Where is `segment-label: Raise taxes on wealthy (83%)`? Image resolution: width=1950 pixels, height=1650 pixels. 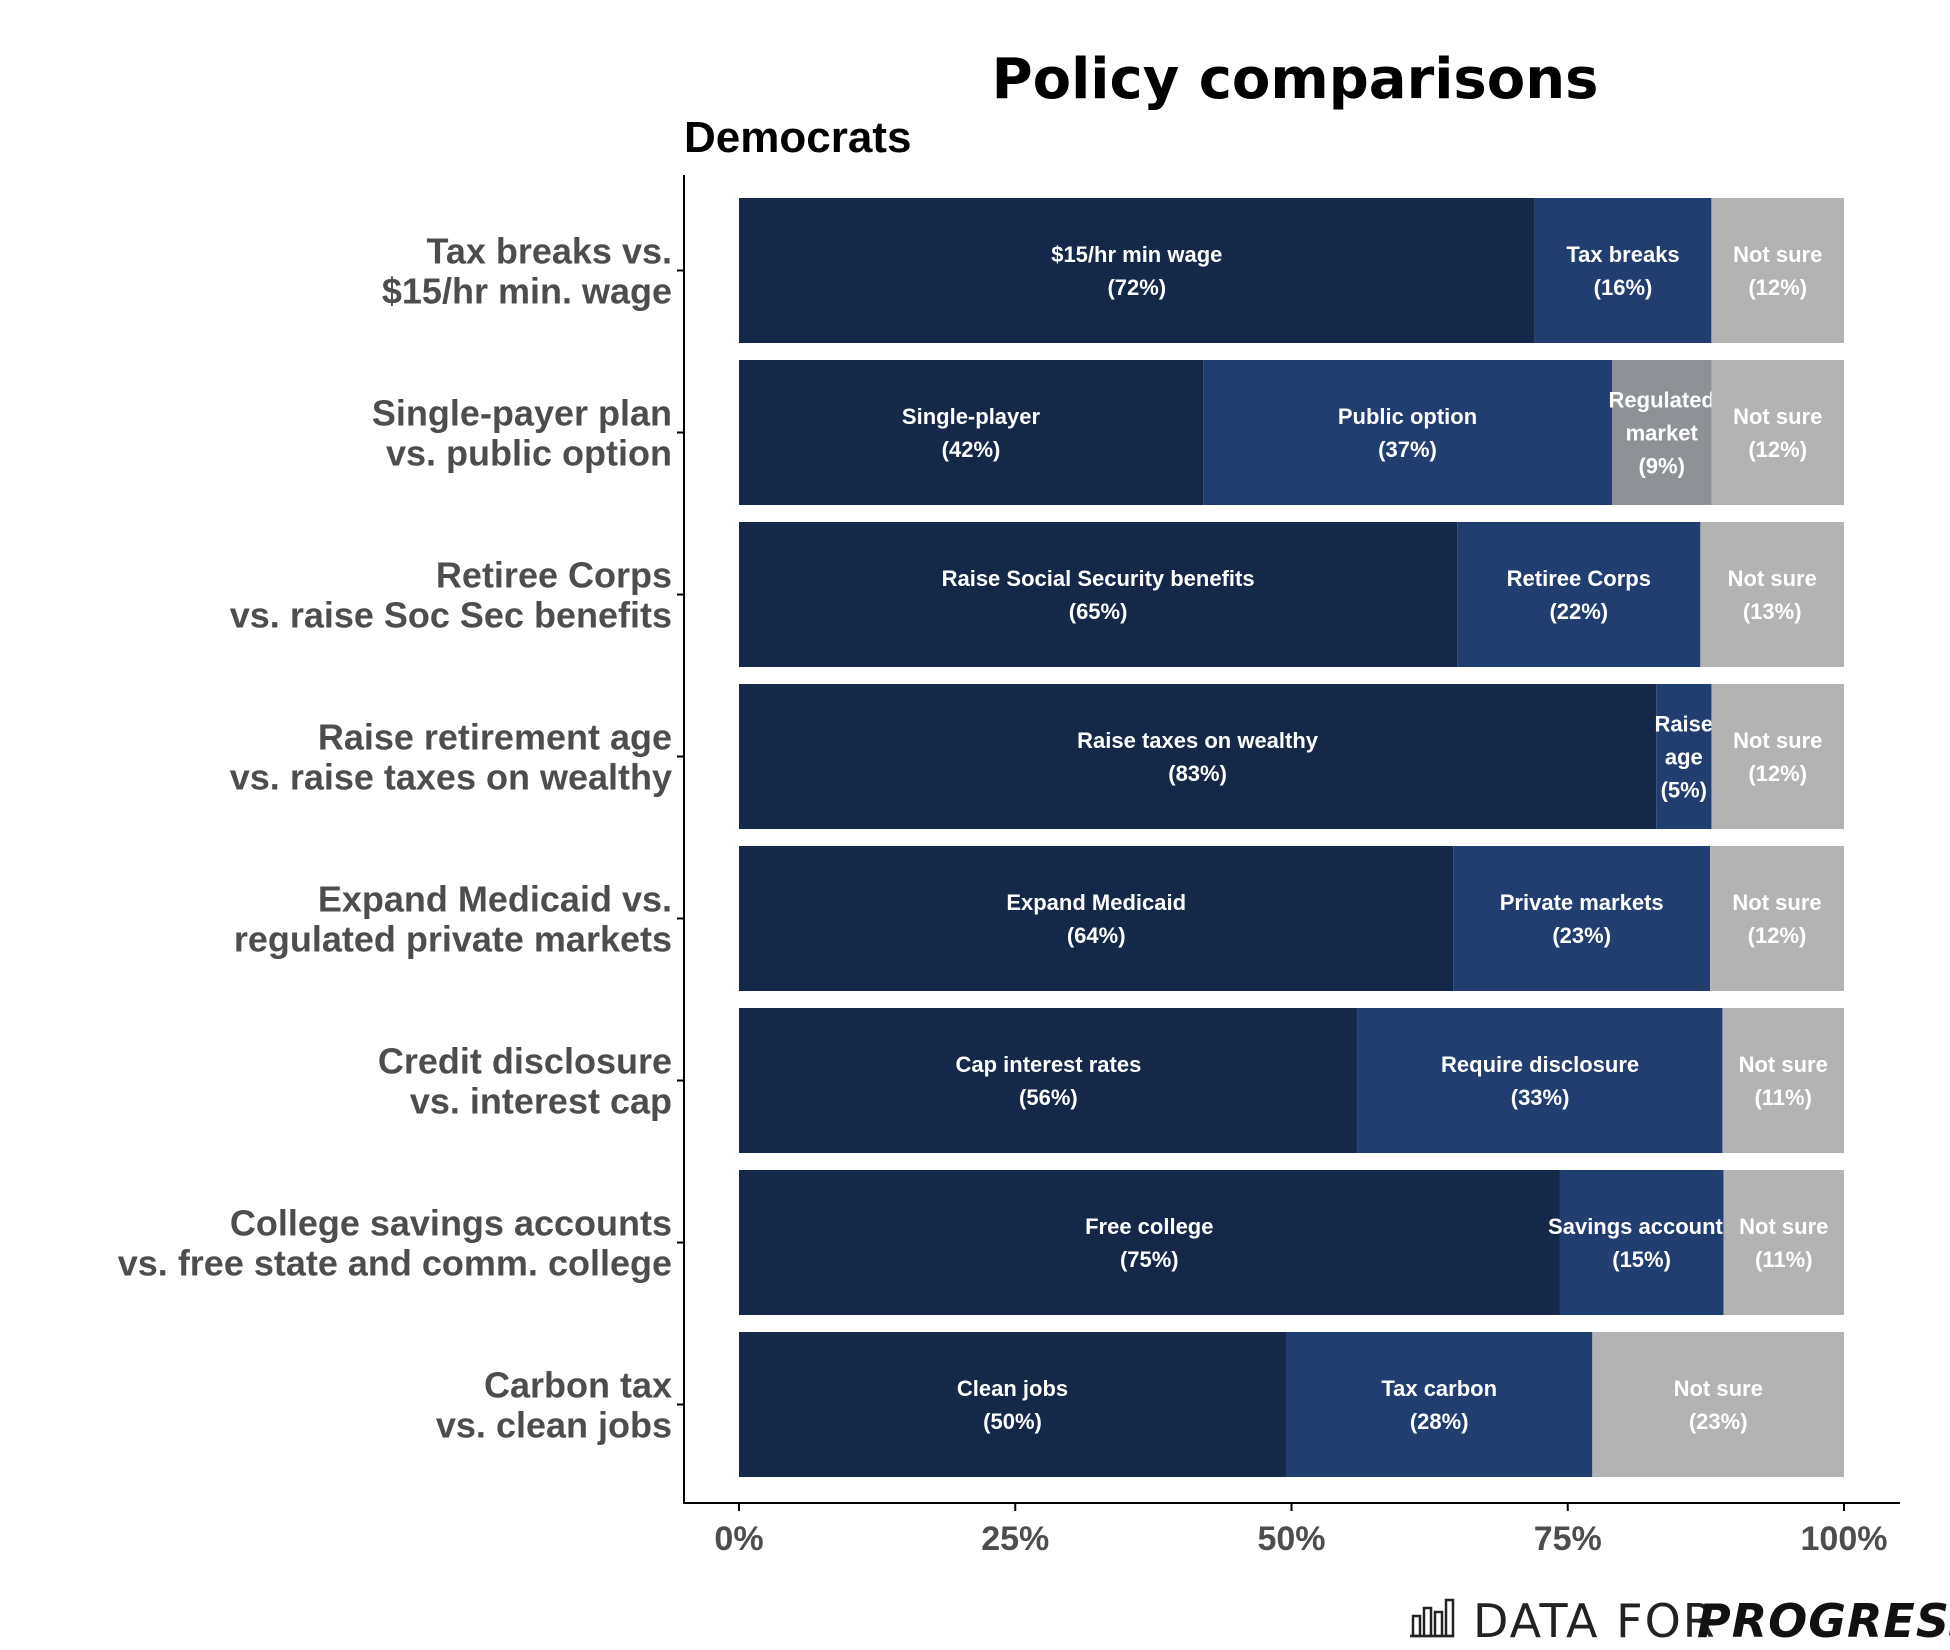 segment-label: Raise taxes on wealthy (83%) is located at coordinates (1198, 757).